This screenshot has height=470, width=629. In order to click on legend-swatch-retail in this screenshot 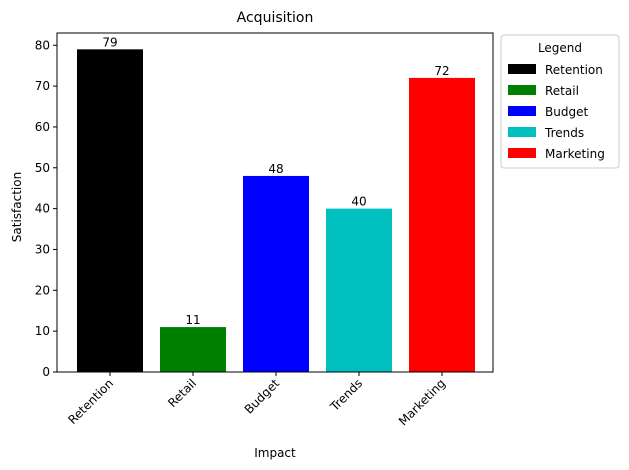, I will do `click(522, 90)`.